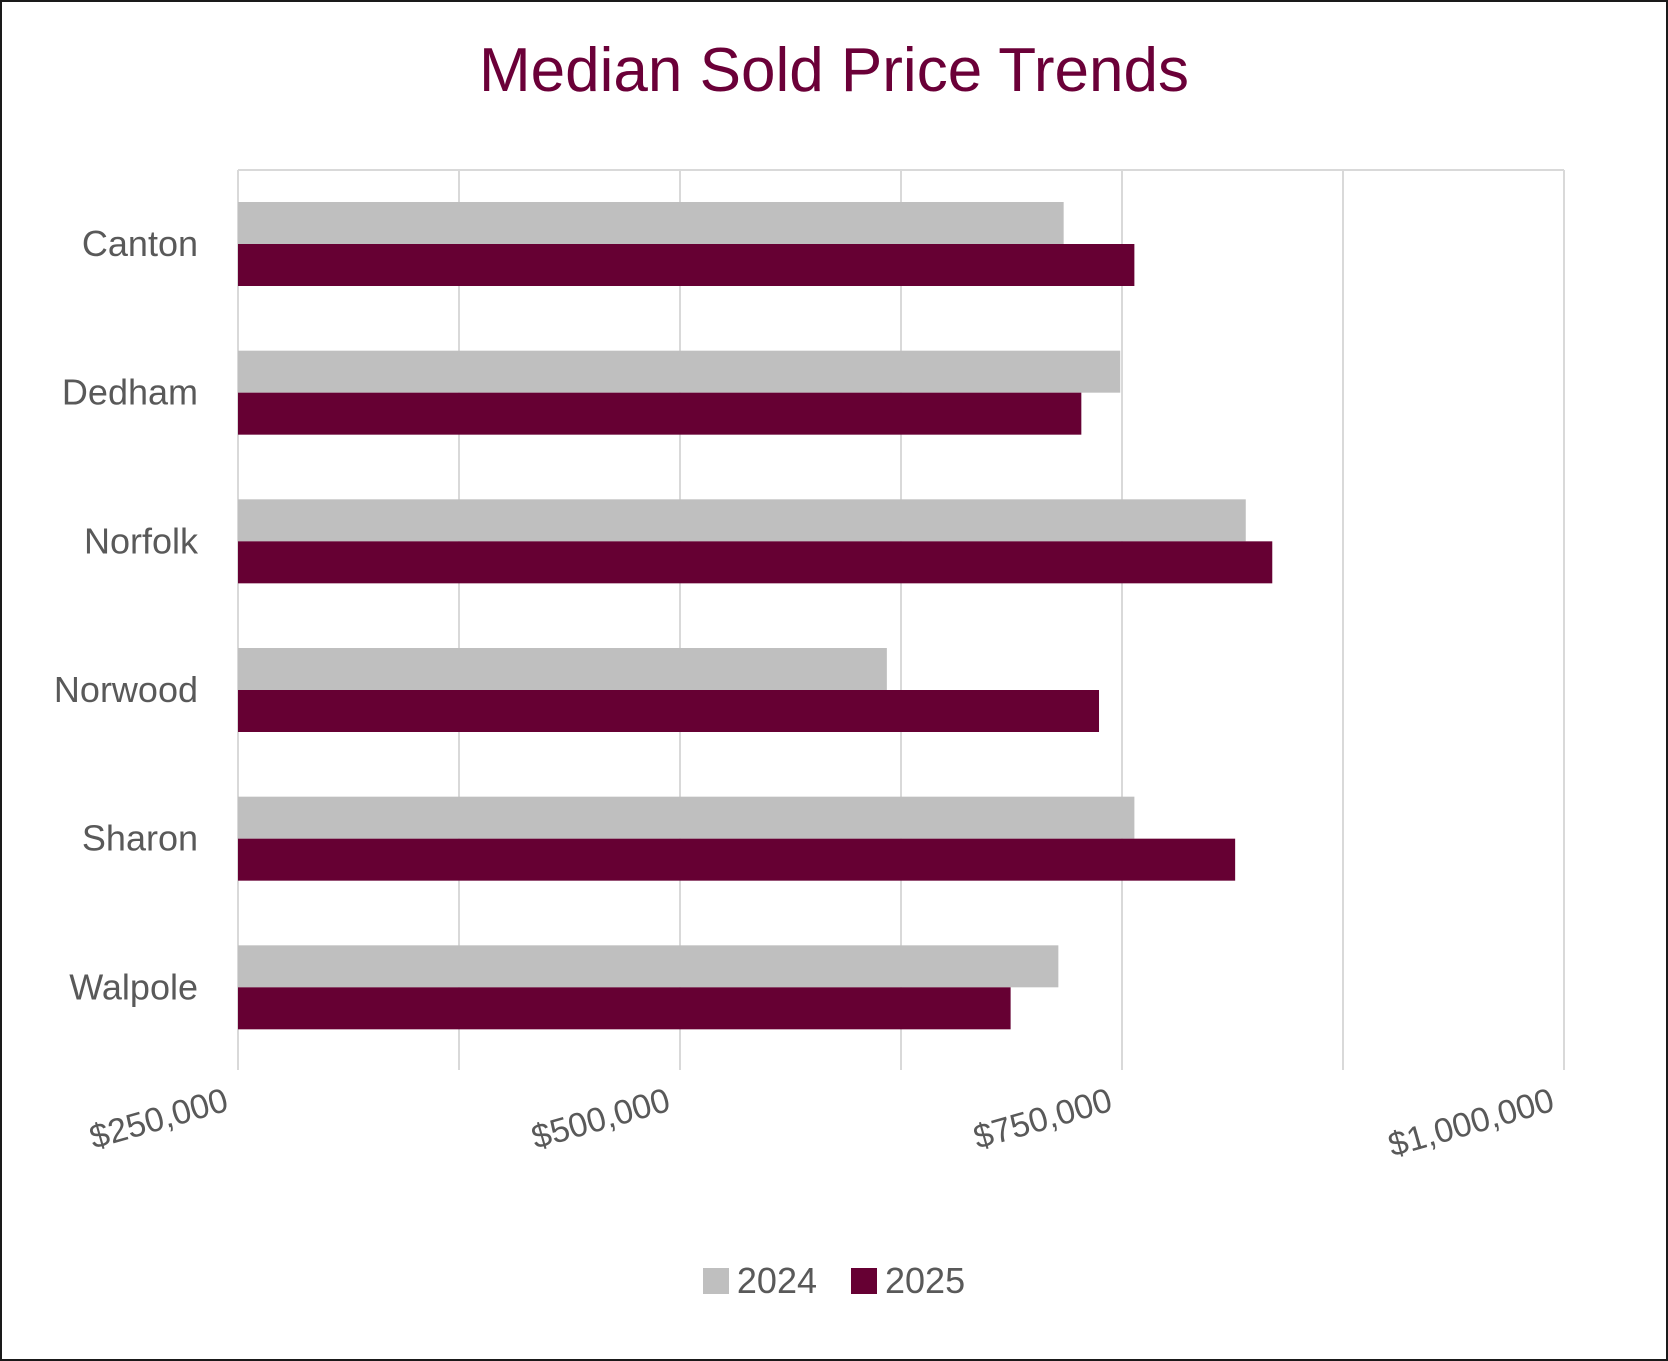  Describe the element at coordinates (133, 986) in the screenshot. I see `category-label: Walpole` at that location.